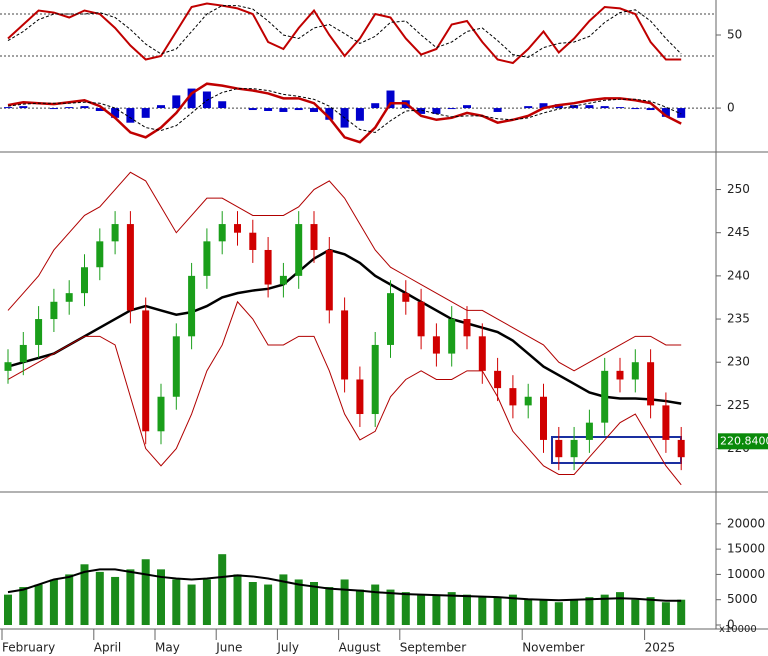 Image resolution: width=768 pixels, height=656 pixels. Describe the element at coordinates (167, 648) in the screenshot. I see `x-tick-label: May` at that location.